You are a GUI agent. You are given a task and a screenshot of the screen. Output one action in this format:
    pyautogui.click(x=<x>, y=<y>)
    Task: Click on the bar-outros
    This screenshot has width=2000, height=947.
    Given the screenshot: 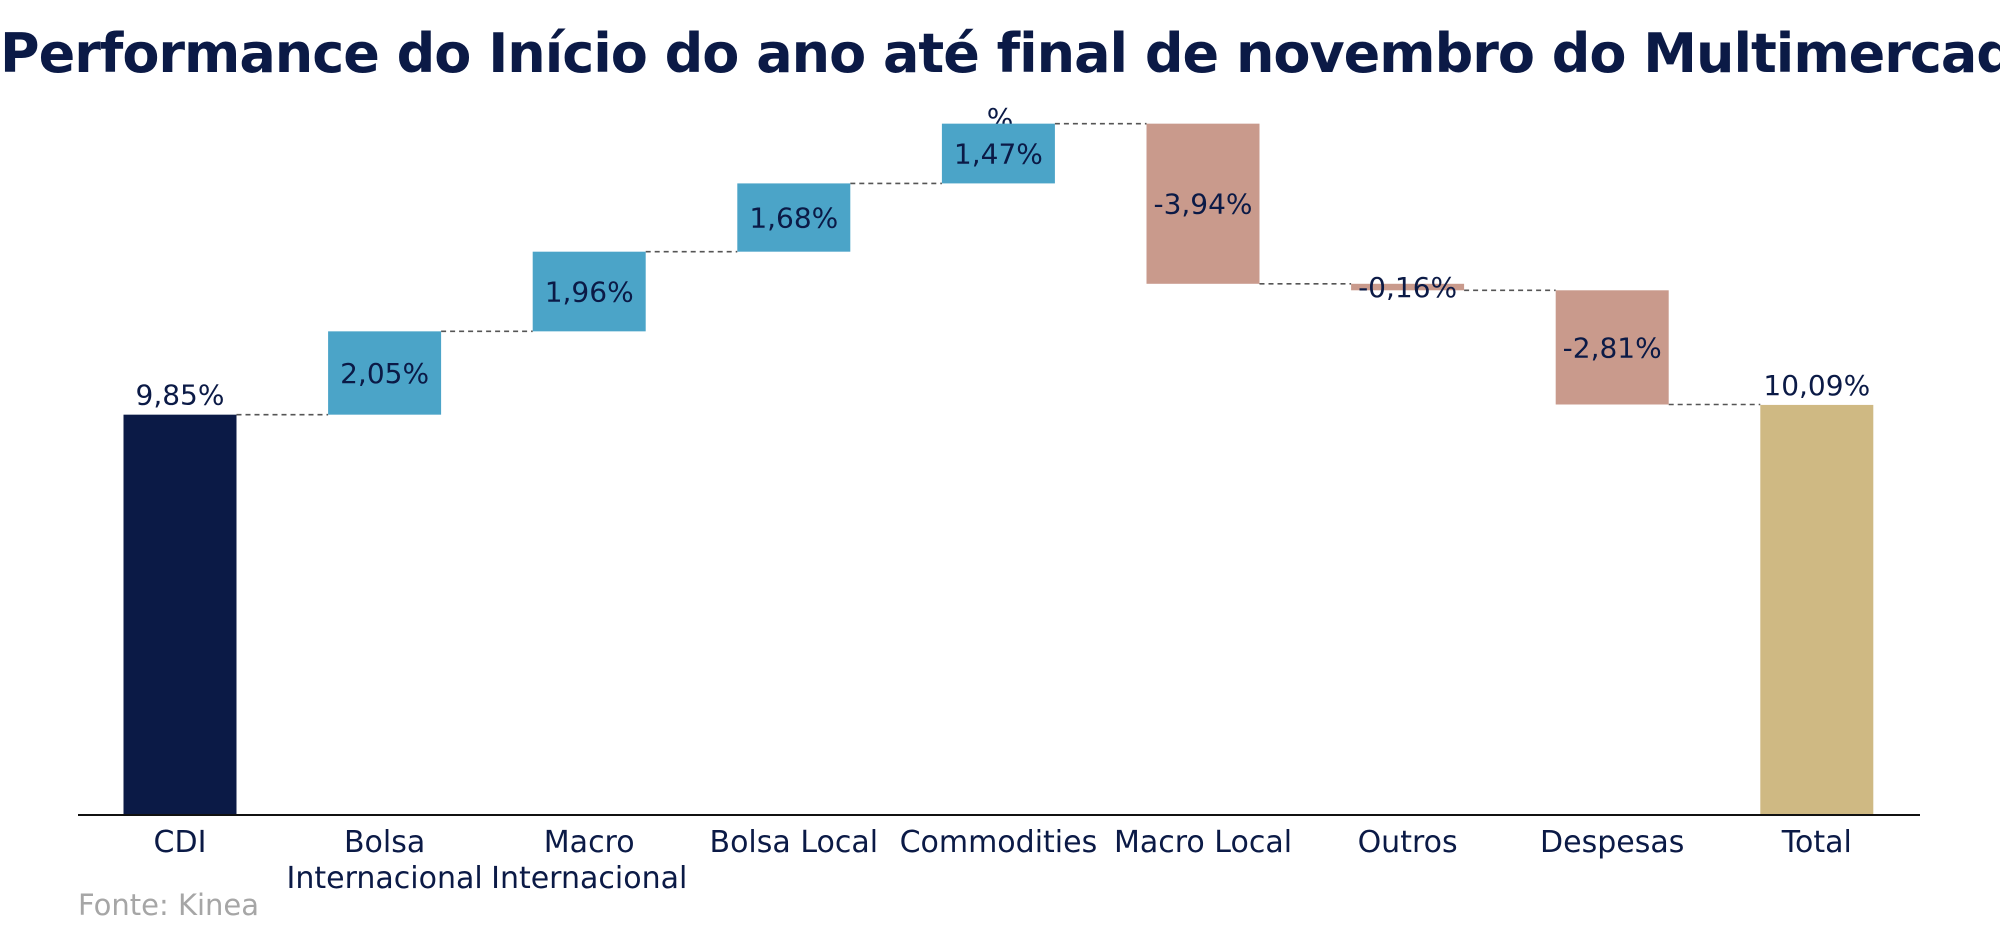 What is the action you would take?
    pyautogui.click(x=1408, y=287)
    